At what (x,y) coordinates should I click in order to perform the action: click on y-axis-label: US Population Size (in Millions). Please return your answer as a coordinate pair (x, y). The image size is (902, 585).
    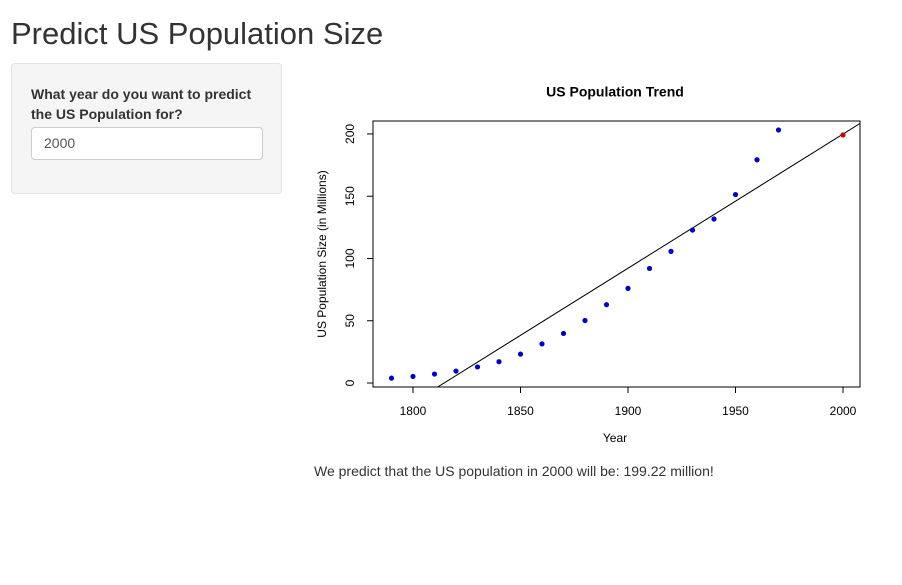
    Looking at the image, I should click on (322, 253).